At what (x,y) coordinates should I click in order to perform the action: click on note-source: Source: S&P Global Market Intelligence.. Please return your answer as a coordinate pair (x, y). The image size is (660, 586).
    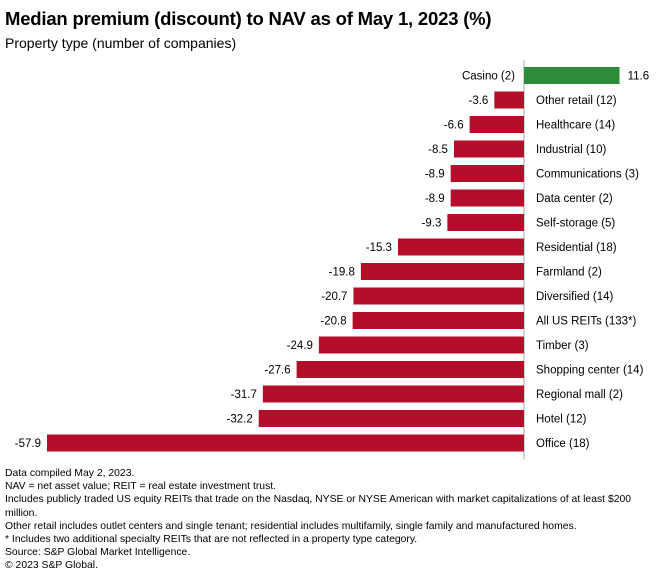
    Looking at the image, I should click on (98, 553).